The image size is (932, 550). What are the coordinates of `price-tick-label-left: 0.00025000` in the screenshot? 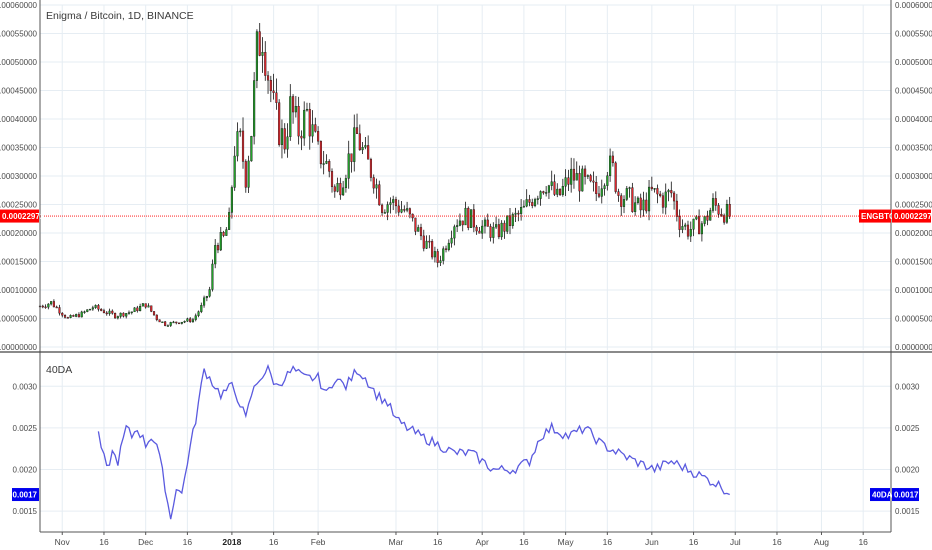 It's located at (19, 205).